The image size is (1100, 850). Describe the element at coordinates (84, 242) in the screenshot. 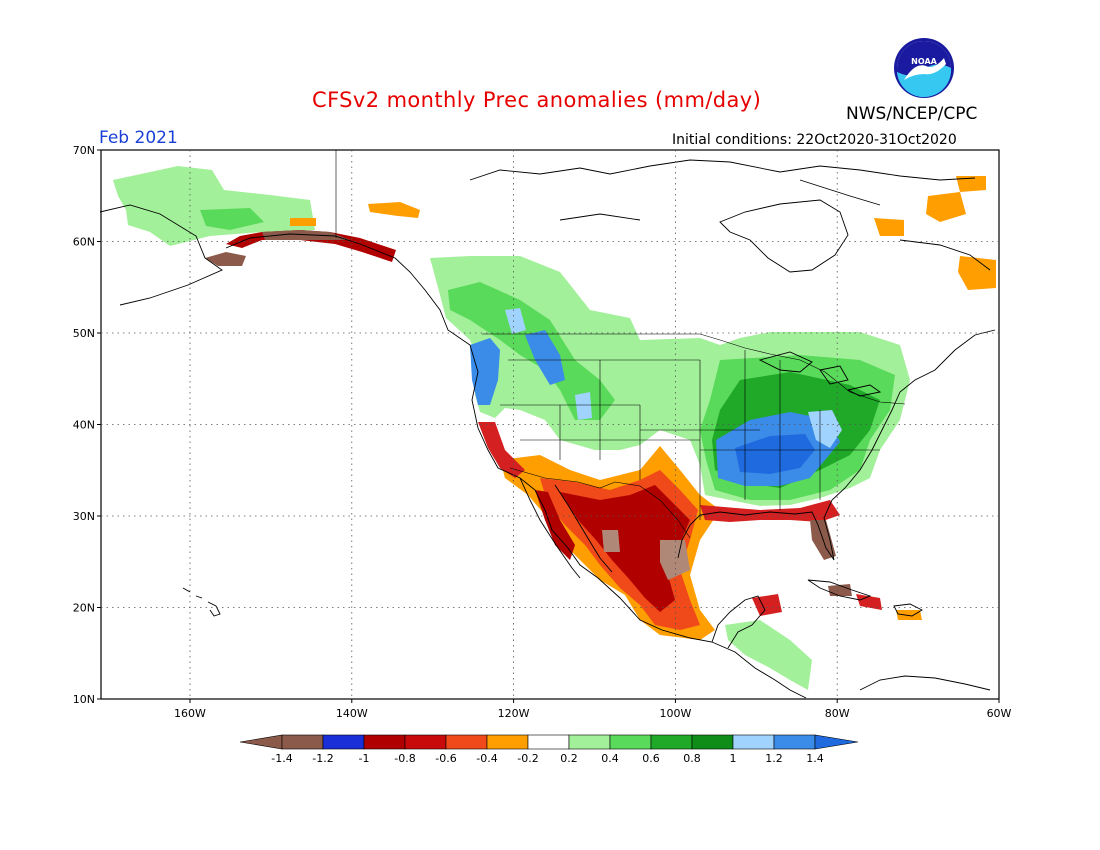

I see `lat-tick-label: 60N` at that location.